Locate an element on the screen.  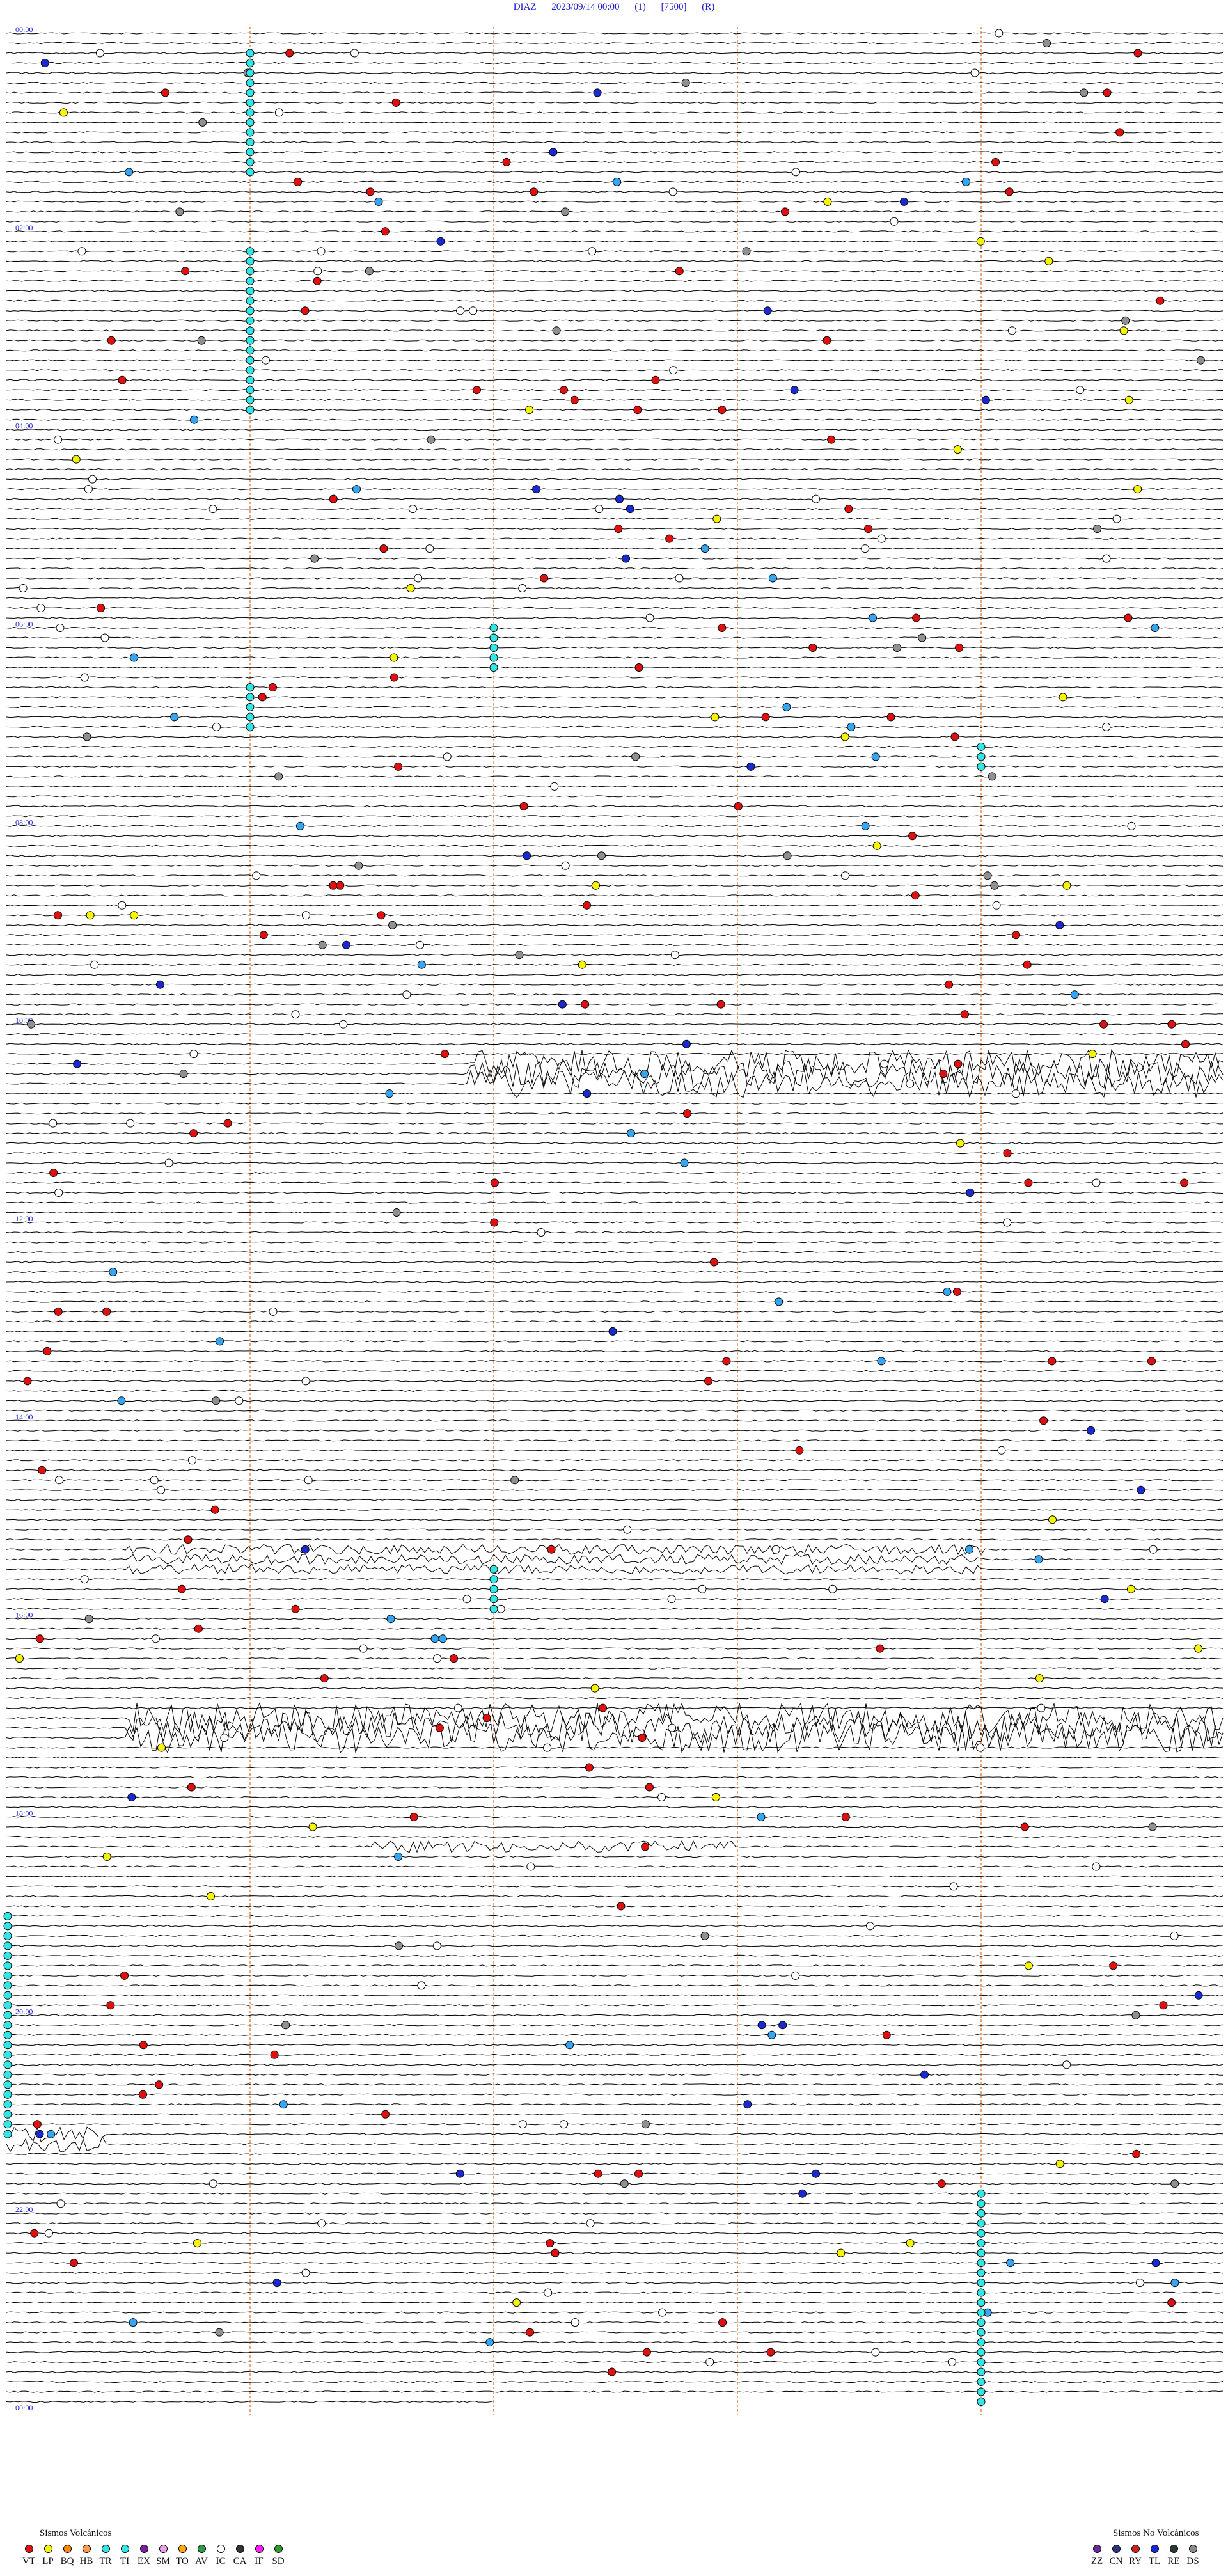
legend-nonvolcanic-item-re: RE is located at coordinates (1173, 2557).